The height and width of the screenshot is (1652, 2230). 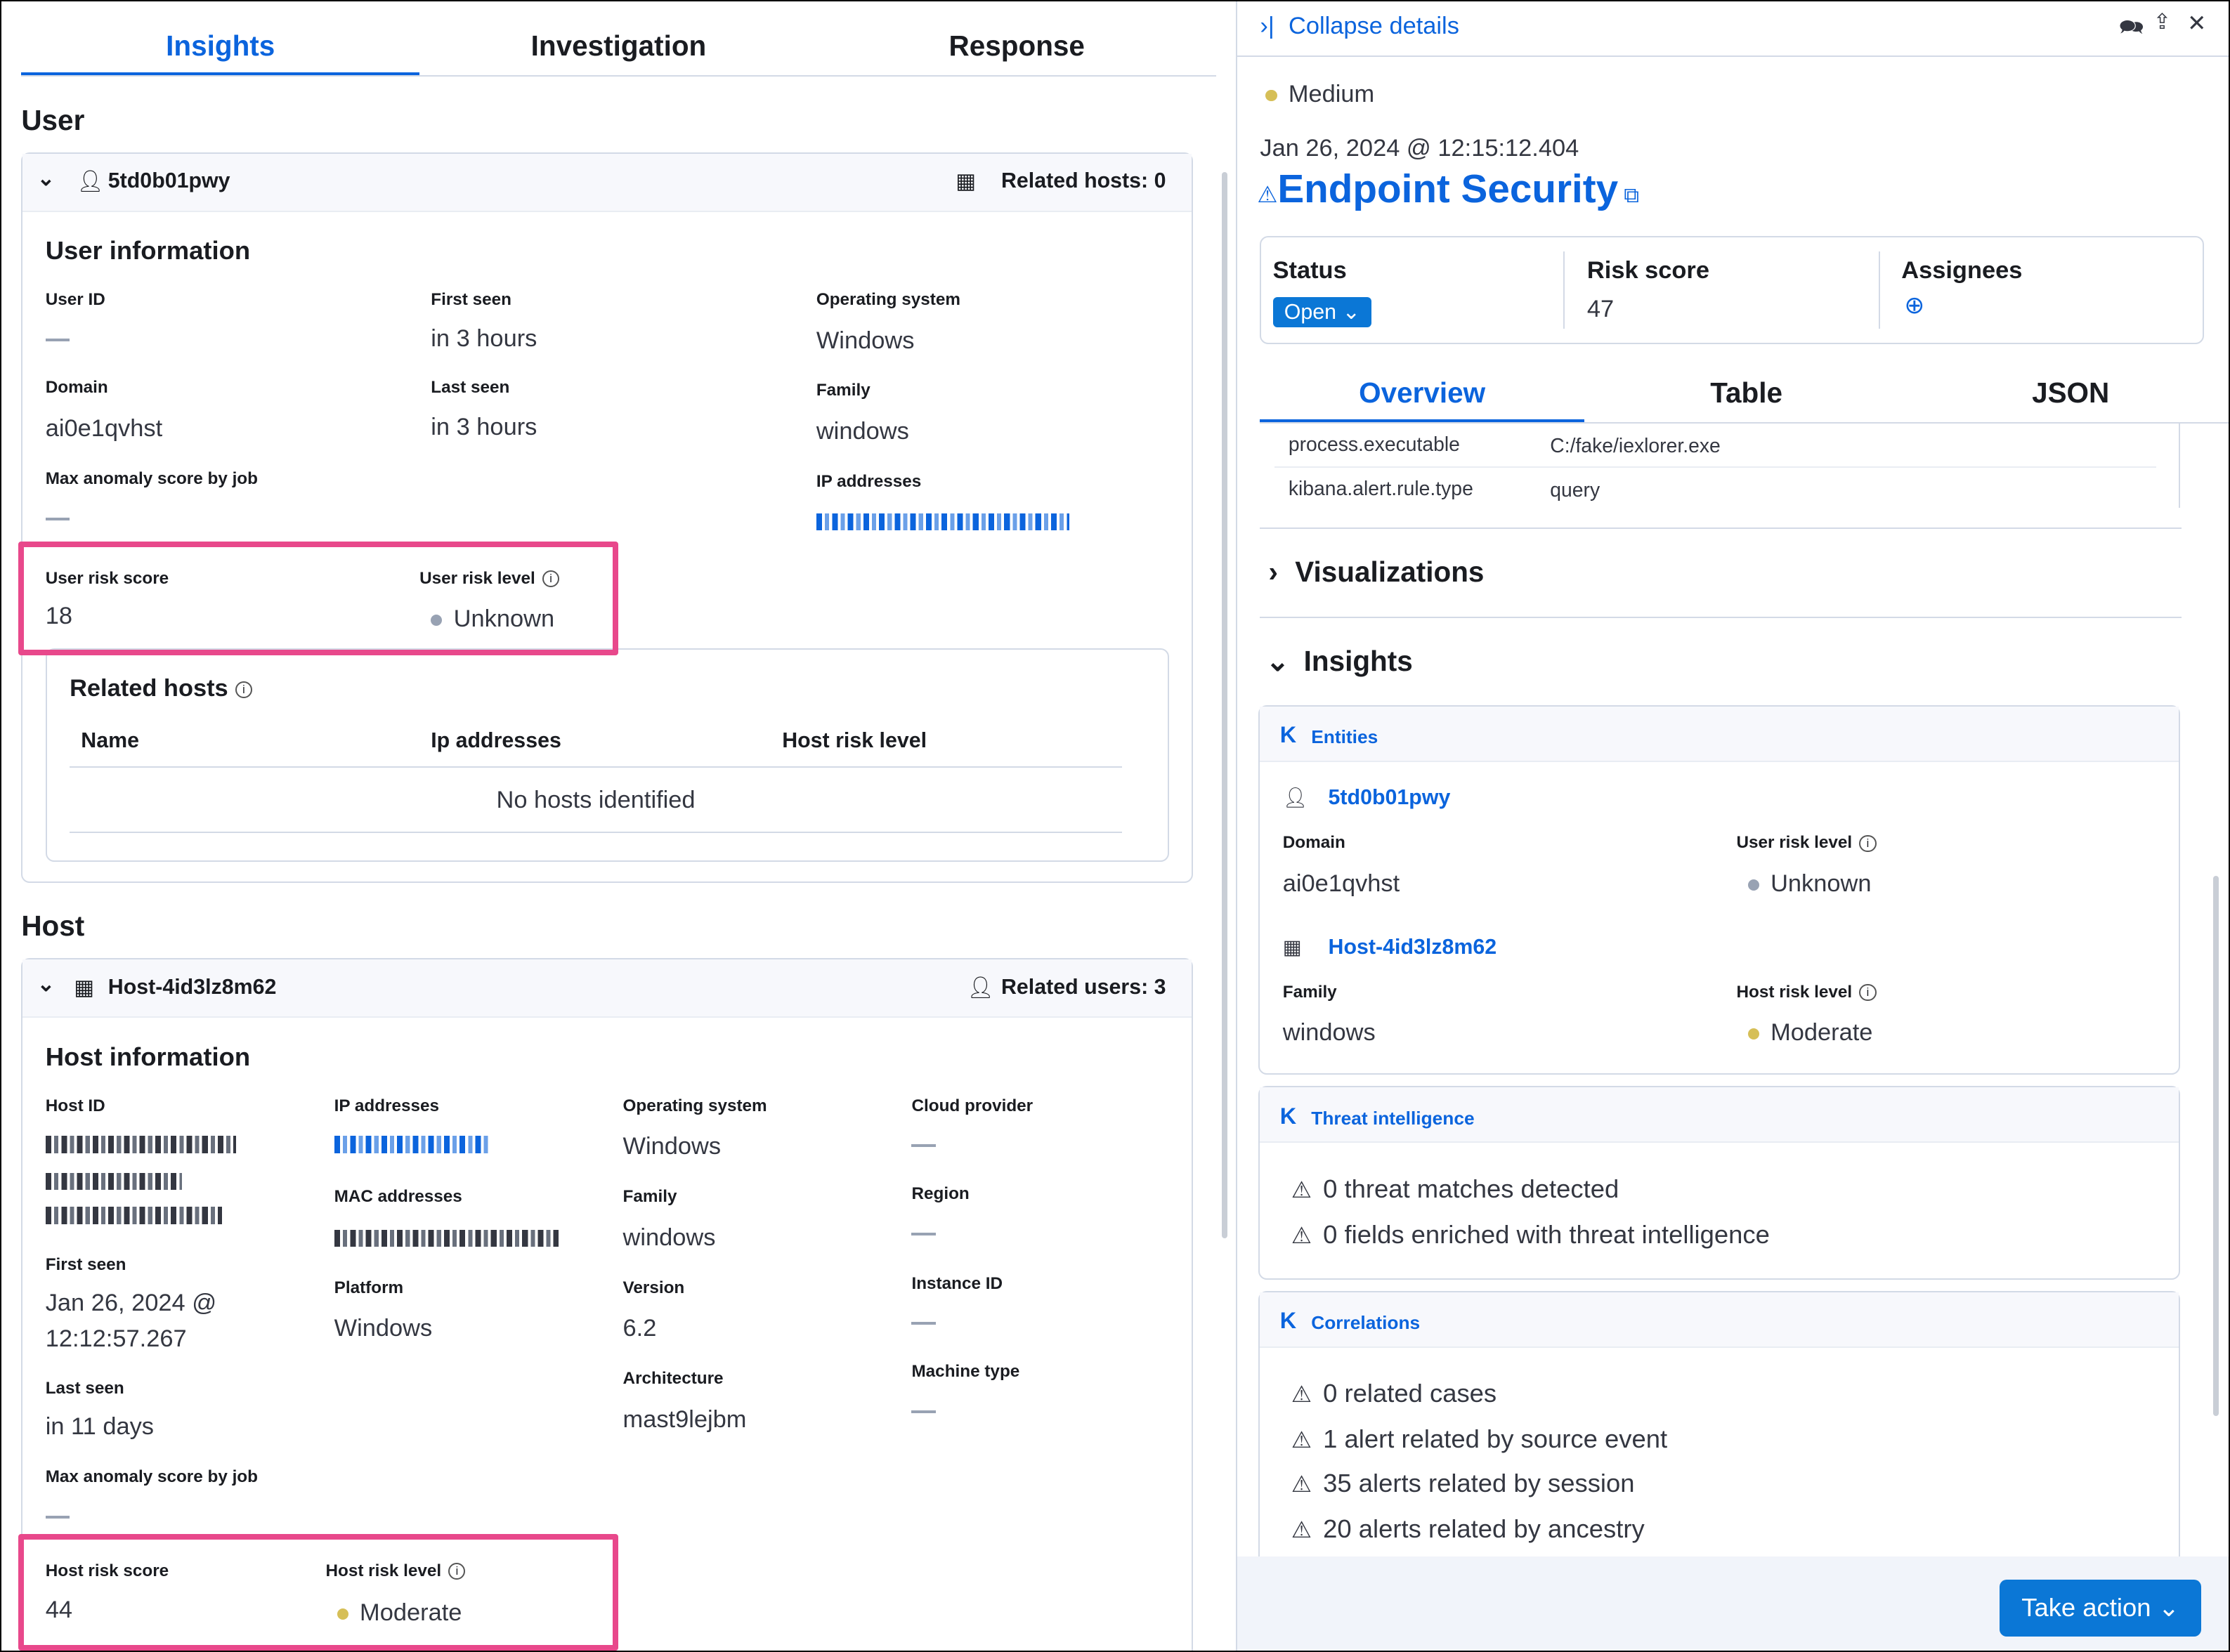 What do you see at coordinates (1339, 660) in the screenshot?
I see `insights-section-toggle: ⌄ Insights` at bounding box center [1339, 660].